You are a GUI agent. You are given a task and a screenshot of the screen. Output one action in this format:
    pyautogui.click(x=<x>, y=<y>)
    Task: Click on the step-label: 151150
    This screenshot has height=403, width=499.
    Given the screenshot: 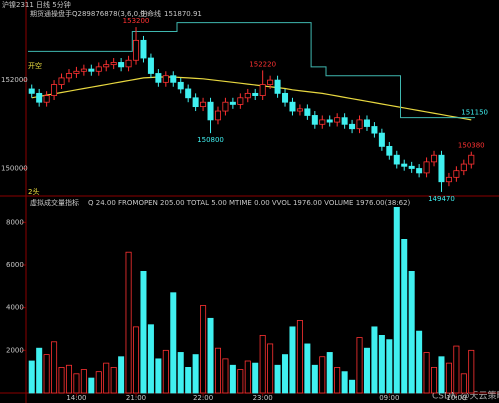 What is the action you would take?
    pyautogui.click(x=474, y=113)
    